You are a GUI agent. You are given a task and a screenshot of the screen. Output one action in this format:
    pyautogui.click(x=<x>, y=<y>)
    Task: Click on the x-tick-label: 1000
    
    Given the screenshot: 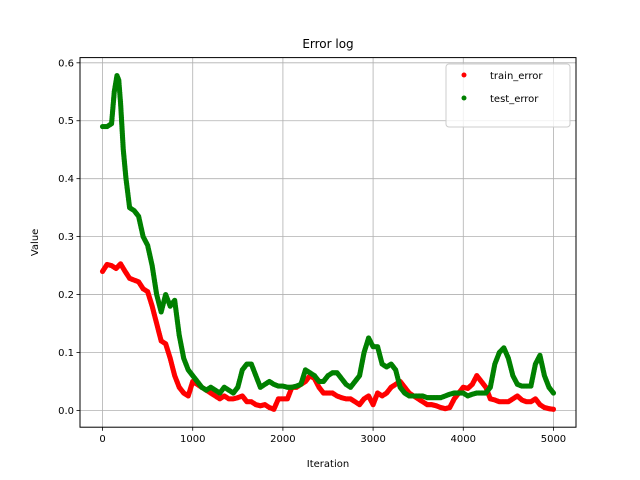 What is the action you would take?
    pyautogui.click(x=192, y=439)
    